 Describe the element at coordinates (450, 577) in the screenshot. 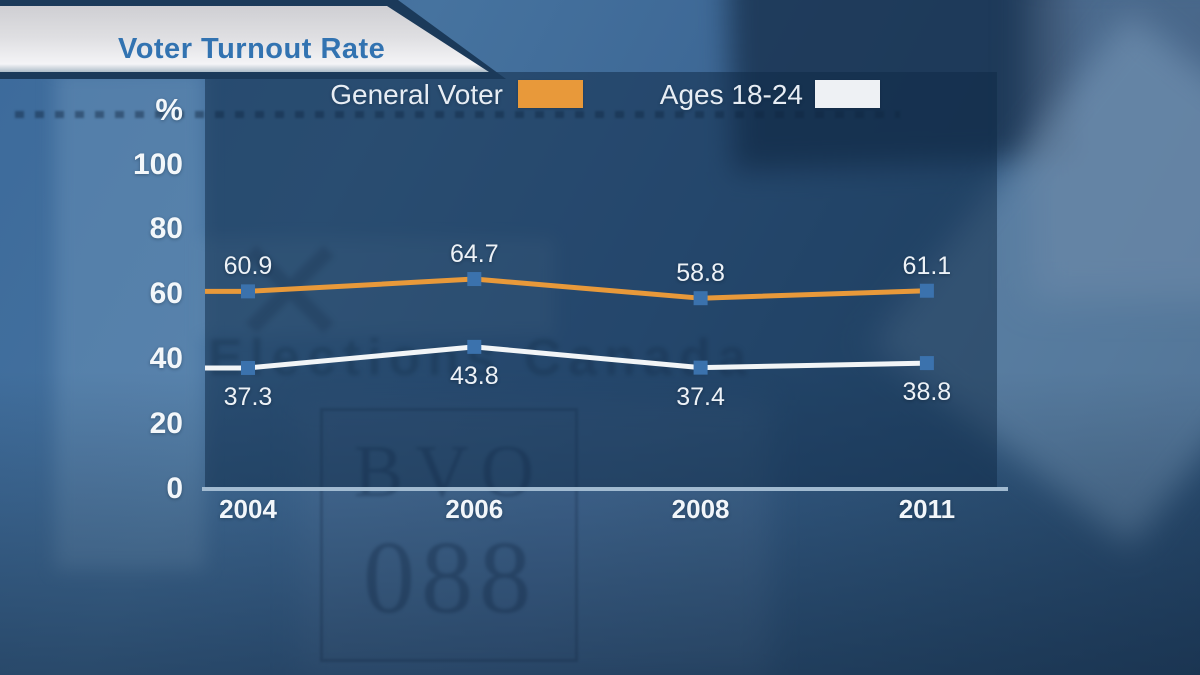

I see `stamp-text-088: 088` at that location.